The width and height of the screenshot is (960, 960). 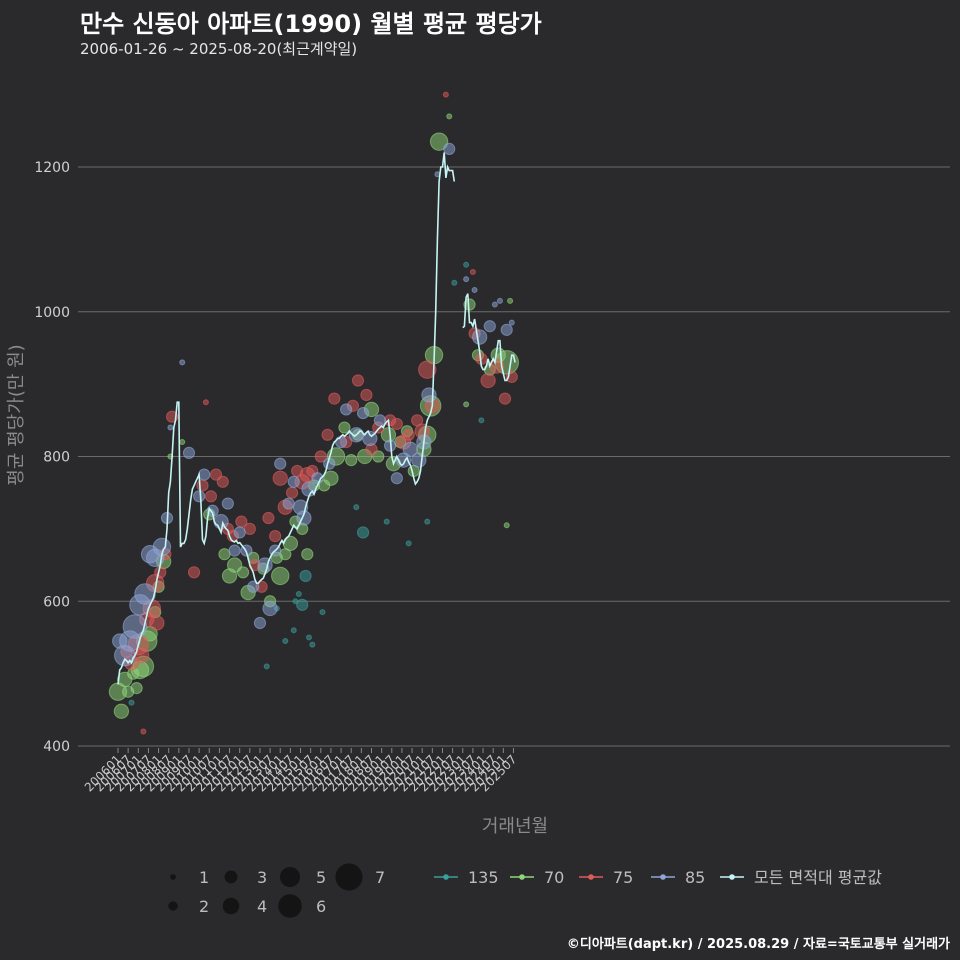 I want to click on y-axis-label: 평균 평당가(만 원), so click(x=16, y=414).